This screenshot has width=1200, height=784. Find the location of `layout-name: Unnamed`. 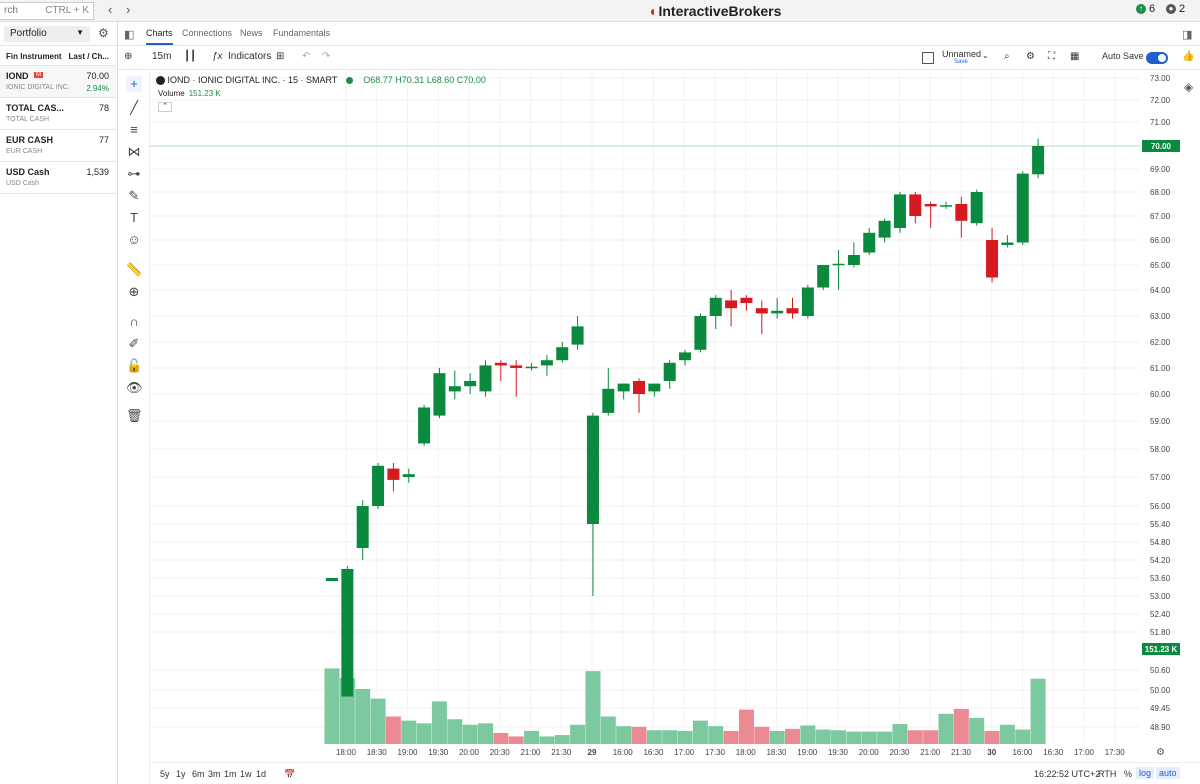

layout-name: Unnamed is located at coordinates (962, 54).